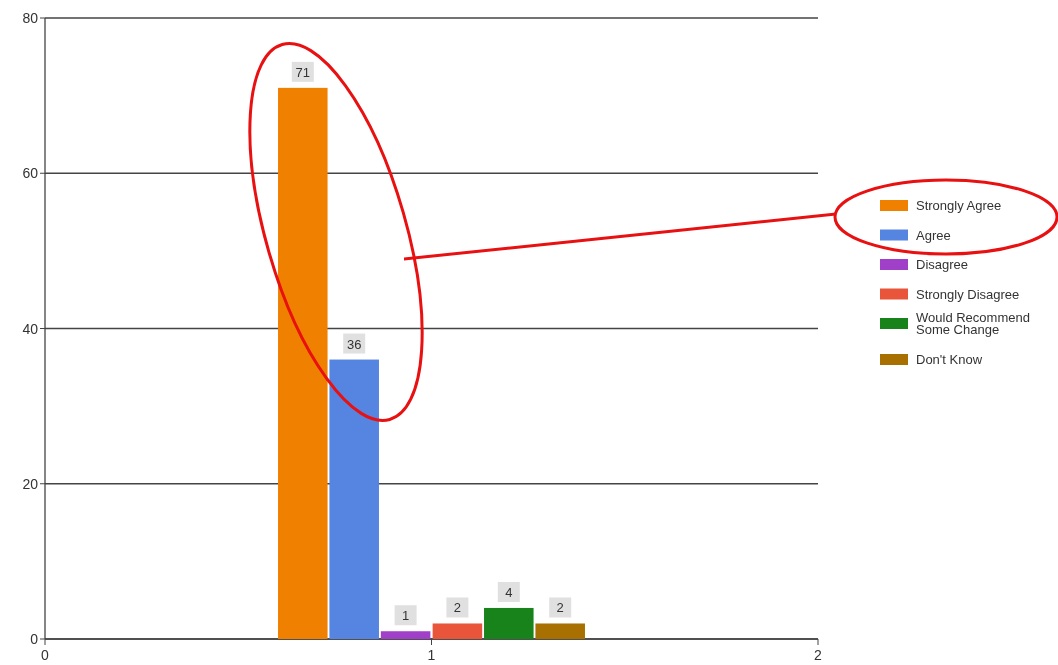 Image resolution: width=1058 pixels, height=665 pixels. Describe the element at coordinates (942, 264) in the screenshot. I see `legend-label: Disagree` at that location.